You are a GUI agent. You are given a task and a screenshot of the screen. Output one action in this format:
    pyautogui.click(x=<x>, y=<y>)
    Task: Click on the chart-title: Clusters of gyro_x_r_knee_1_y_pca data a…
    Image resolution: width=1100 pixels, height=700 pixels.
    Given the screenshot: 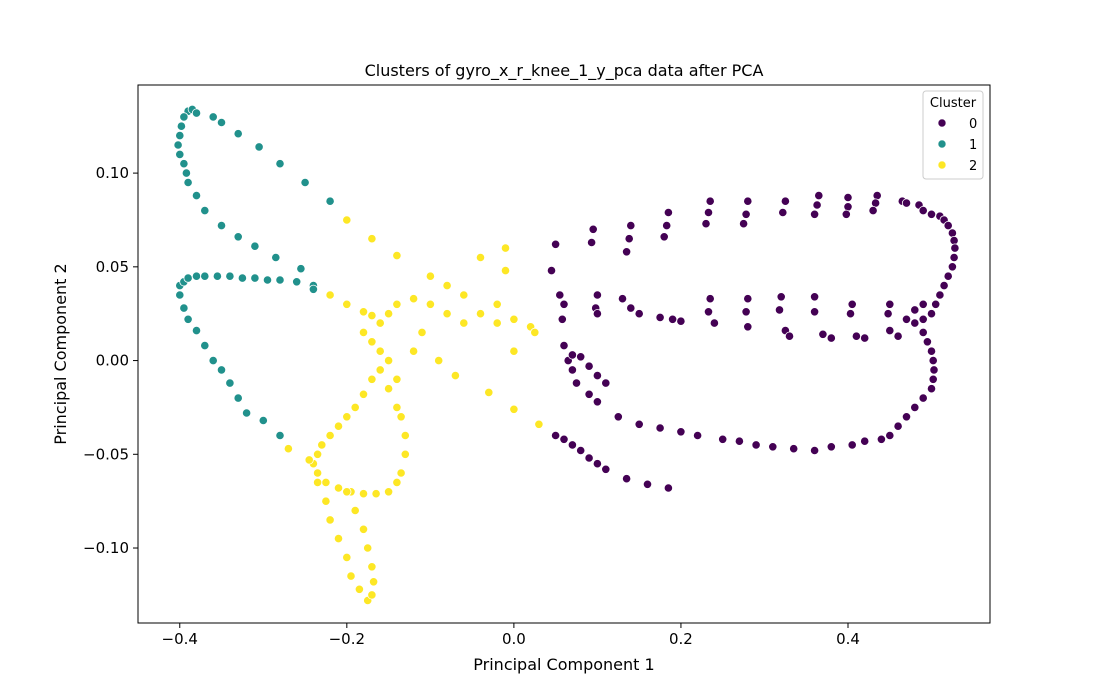 What is the action you would take?
    pyautogui.click(x=564, y=71)
    